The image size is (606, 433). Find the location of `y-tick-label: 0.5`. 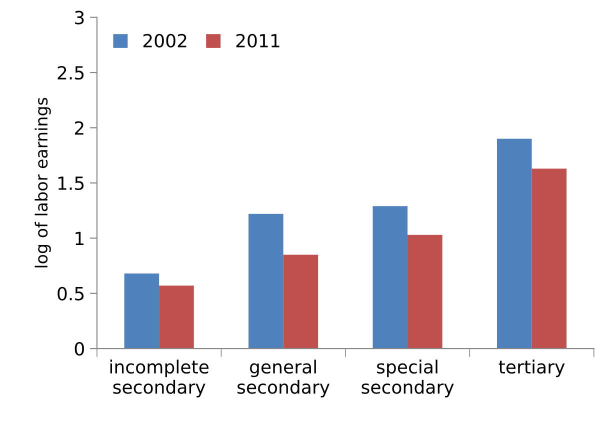

y-tick-label: 0.5 is located at coordinates (71, 293).